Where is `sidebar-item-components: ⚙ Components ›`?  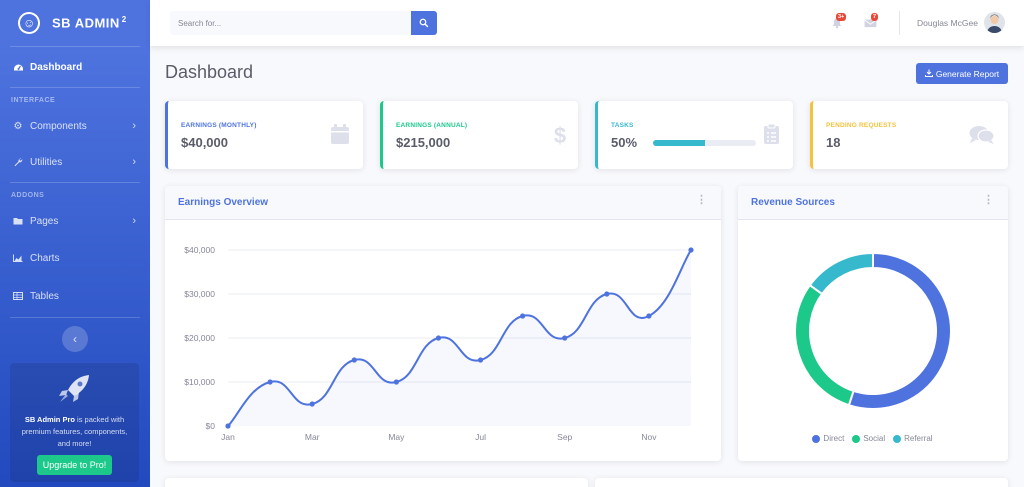 sidebar-item-components: ⚙ Components › is located at coordinates (75, 126).